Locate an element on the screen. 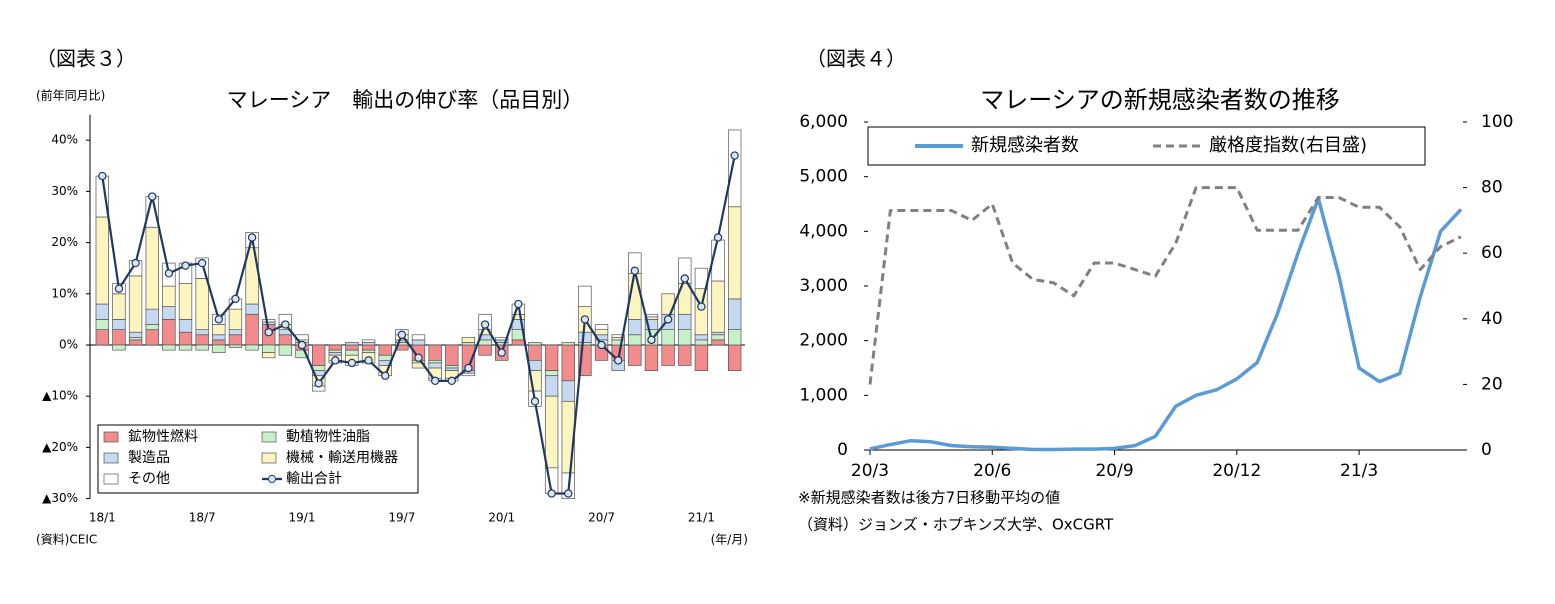 The image size is (1555, 604). y-tick-label: 3,000 is located at coordinates (823, 286).